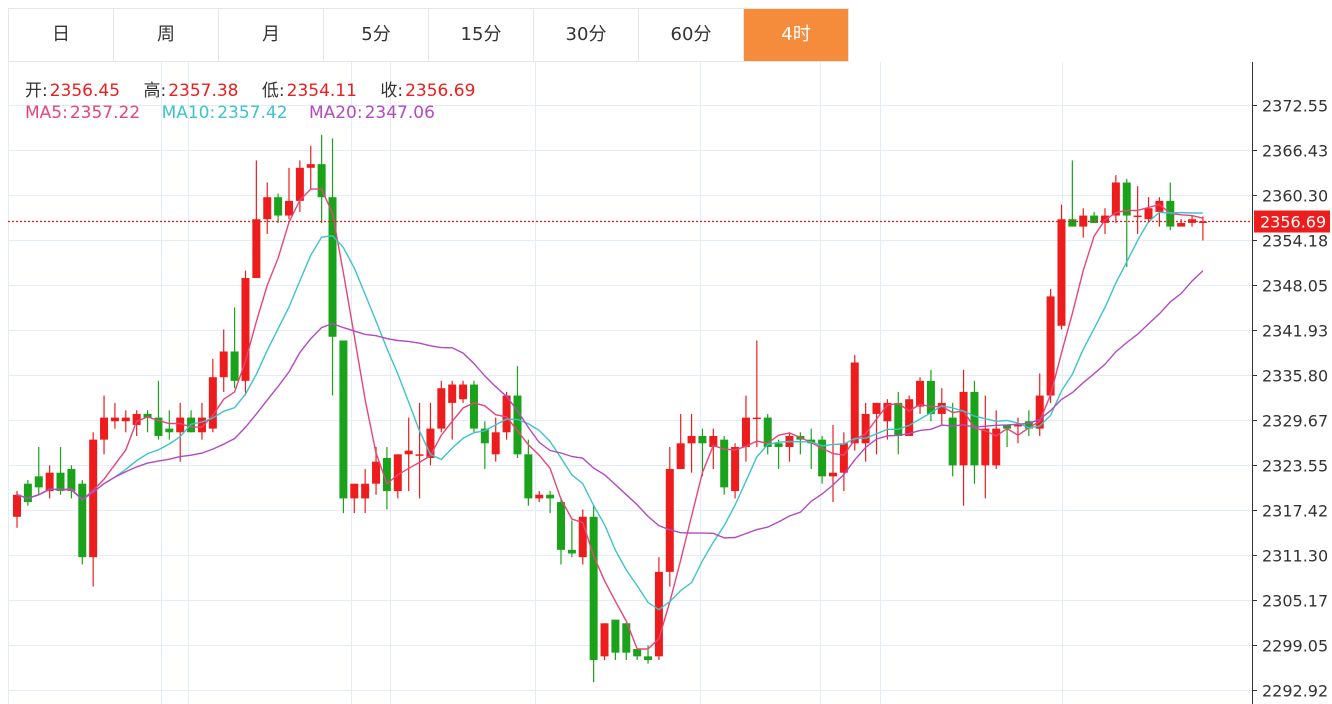 Image resolution: width=1332 pixels, height=704 pixels. I want to click on ma5-label: MA5:, so click(46, 113).